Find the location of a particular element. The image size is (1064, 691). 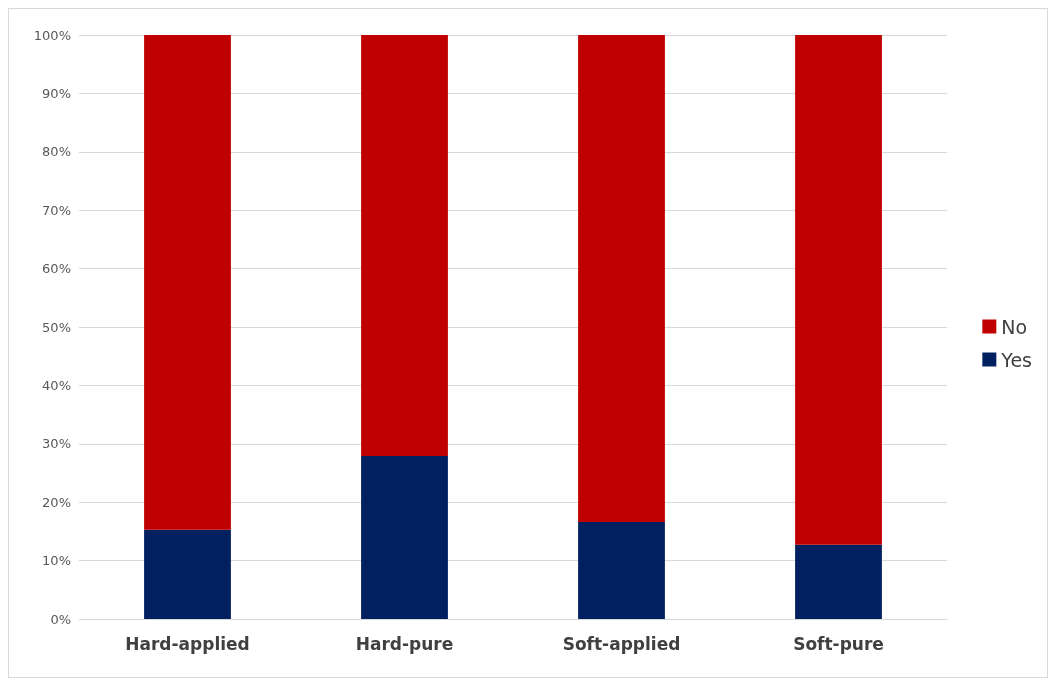

y-tick-label: 60% is located at coordinates (56, 269).